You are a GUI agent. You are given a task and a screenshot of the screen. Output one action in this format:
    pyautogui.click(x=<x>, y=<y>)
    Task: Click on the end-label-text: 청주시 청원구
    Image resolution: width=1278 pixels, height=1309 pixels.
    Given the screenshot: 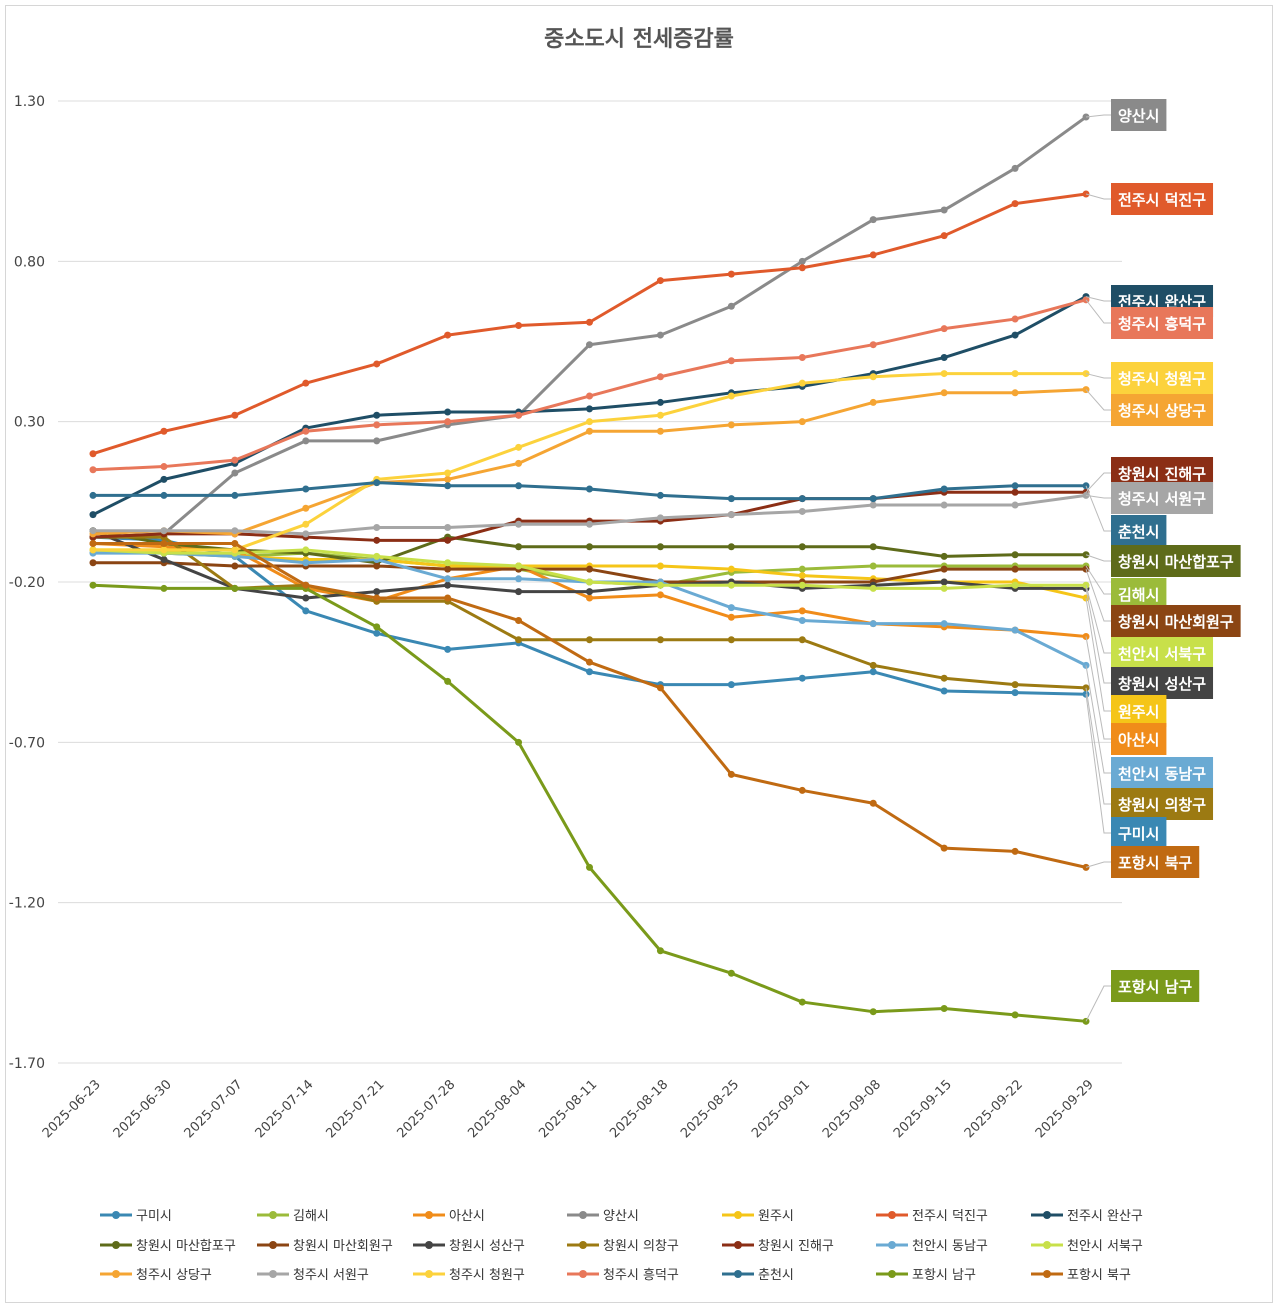 What is the action you would take?
    pyautogui.click(x=1162, y=379)
    